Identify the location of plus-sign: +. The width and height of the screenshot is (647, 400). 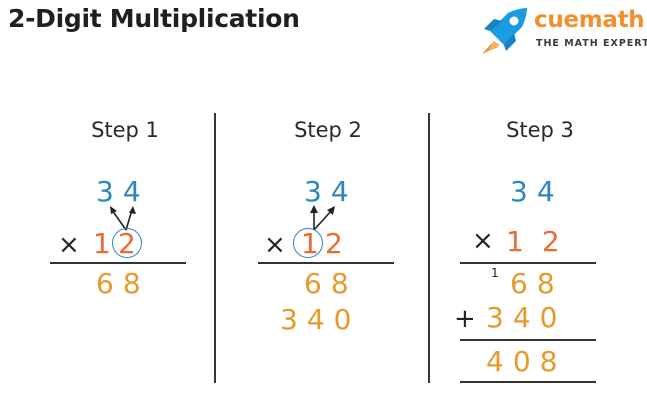
(465, 319).